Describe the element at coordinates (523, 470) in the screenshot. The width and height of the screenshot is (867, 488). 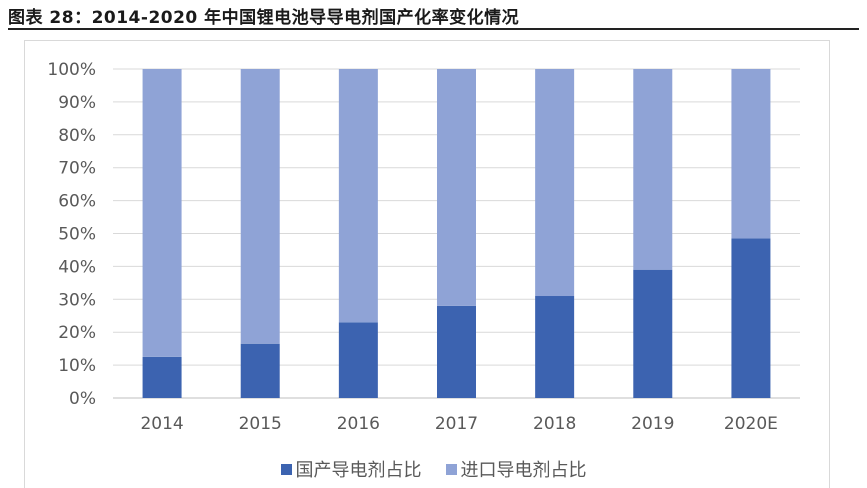
I see `legend-label-imported: 进口导电剂占比` at that location.